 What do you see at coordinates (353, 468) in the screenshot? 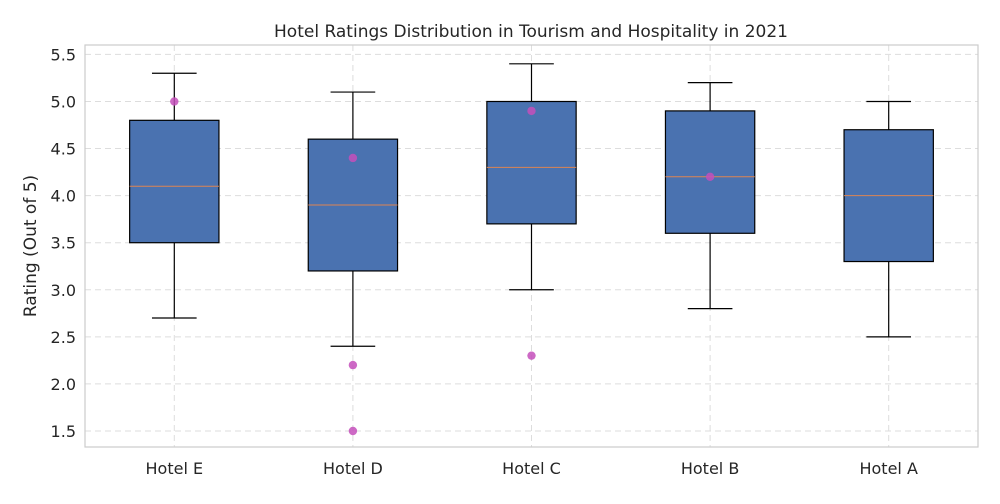
I see `x-tick-label: Hotel D` at bounding box center [353, 468].